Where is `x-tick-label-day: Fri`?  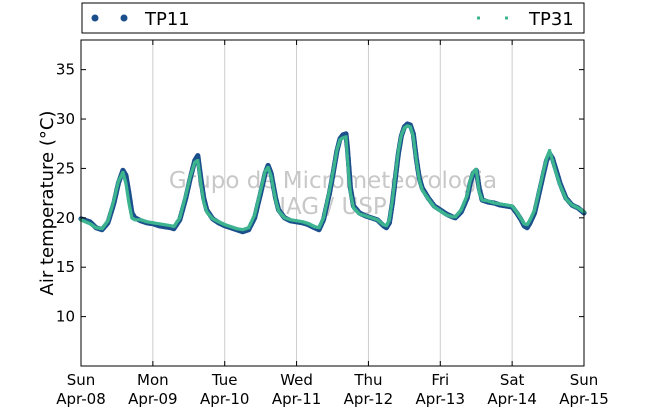
x-tick-label-day: Fri is located at coordinates (440, 380).